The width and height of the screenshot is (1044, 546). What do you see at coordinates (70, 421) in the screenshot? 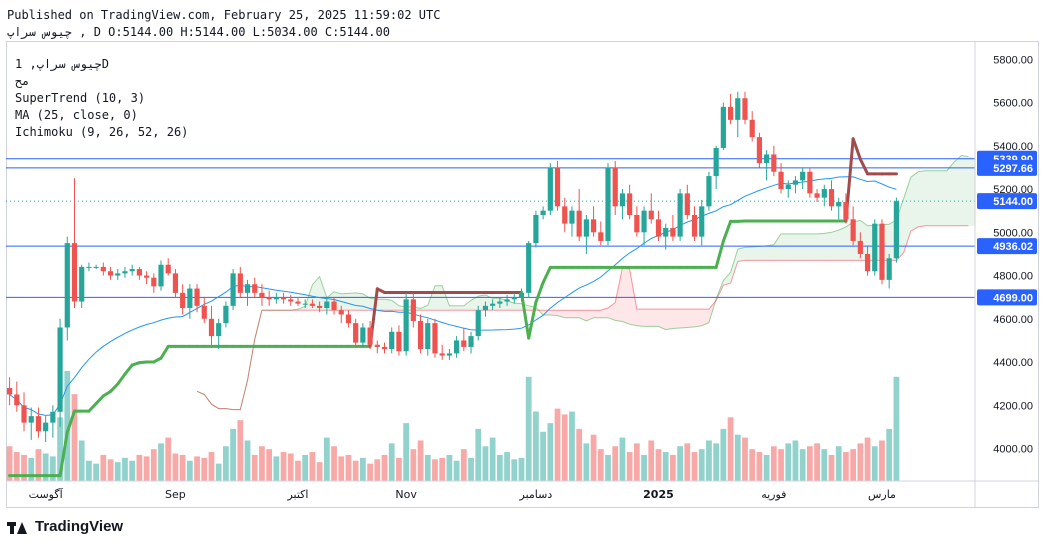
I see `supertrend-segment` at bounding box center [70, 421].